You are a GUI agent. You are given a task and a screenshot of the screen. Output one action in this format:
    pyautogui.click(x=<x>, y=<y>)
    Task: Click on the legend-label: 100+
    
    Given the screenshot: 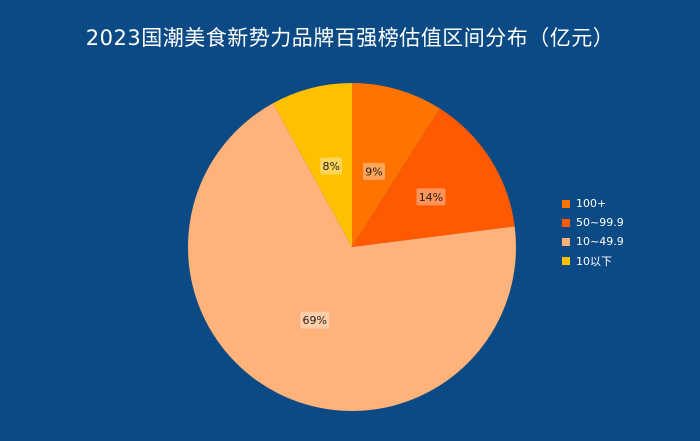 What is the action you would take?
    pyautogui.click(x=591, y=203)
    